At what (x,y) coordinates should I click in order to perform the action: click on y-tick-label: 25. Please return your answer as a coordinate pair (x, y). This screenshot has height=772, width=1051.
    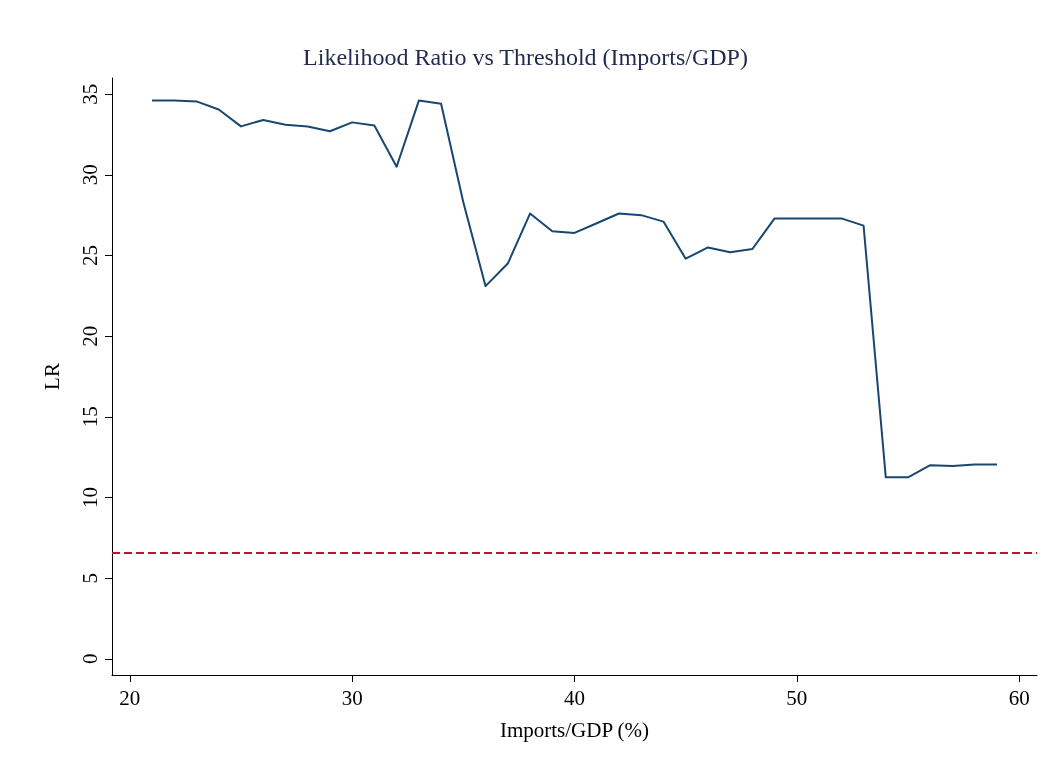
    Looking at the image, I should click on (89, 255).